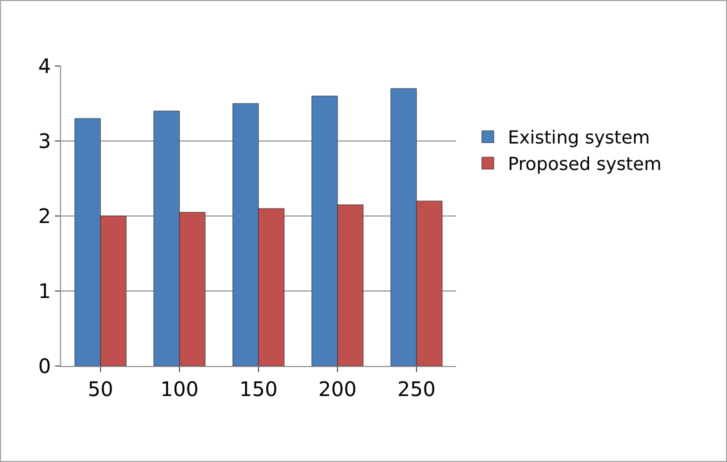 The height and width of the screenshot is (462, 727). Describe the element at coordinates (44, 291) in the screenshot. I see `y-tick-label: 1` at that location.